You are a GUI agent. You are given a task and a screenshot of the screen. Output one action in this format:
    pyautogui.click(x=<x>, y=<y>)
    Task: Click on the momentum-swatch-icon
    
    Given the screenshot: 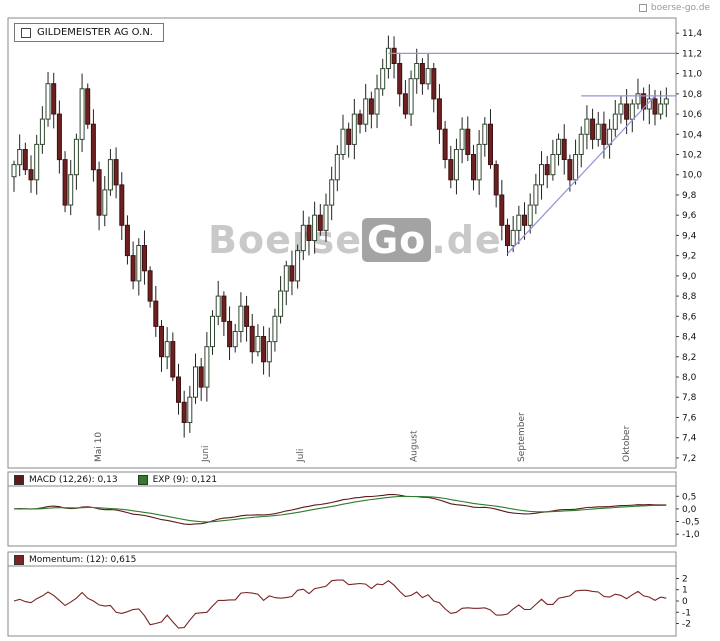 What is the action you would take?
    pyautogui.click(x=19, y=560)
    